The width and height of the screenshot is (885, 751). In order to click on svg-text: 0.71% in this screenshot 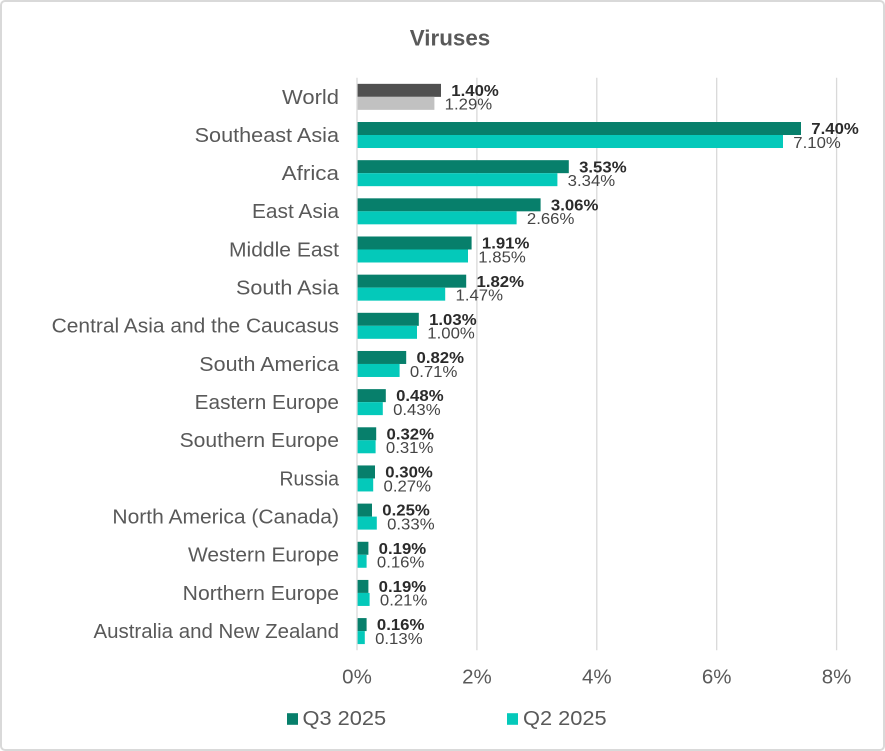, I will do `click(434, 372)`.